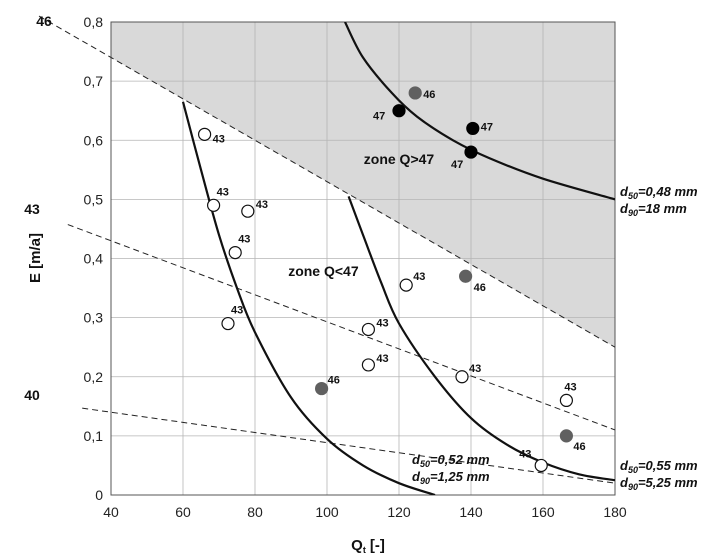 The width and height of the screenshot is (718, 557). Describe the element at coordinates (94, 259) in the screenshot. I see `y-tick-label: 0,4` at that location.